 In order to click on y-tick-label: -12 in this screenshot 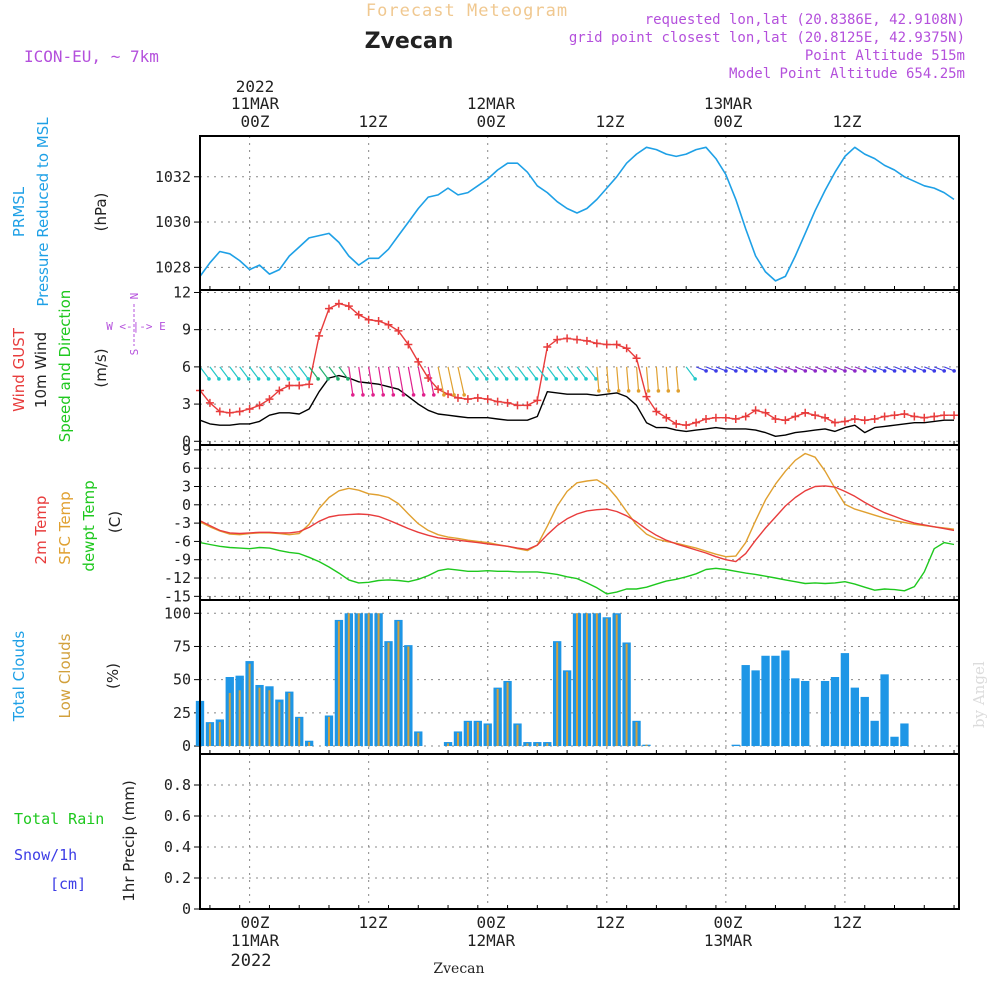, I will do `click(177, 578)`.